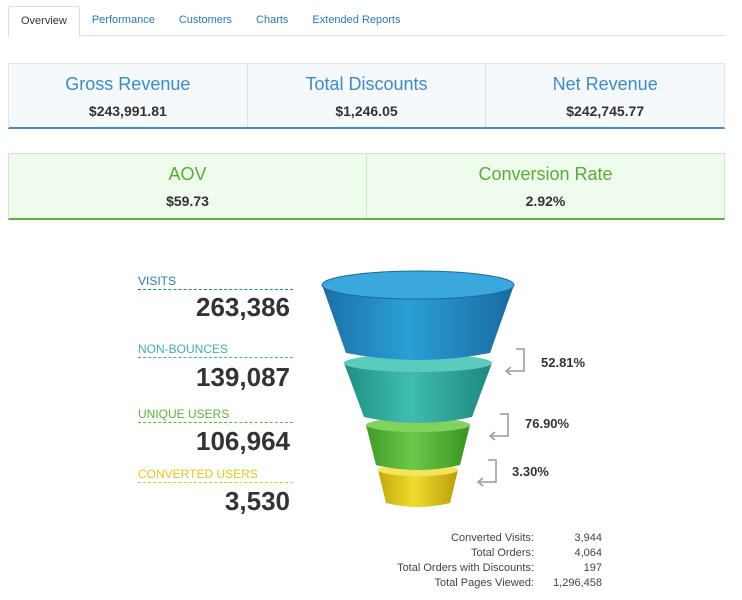 The image size is (742, 600). I want to click on tab-charts: Charts, so click(272, 20).